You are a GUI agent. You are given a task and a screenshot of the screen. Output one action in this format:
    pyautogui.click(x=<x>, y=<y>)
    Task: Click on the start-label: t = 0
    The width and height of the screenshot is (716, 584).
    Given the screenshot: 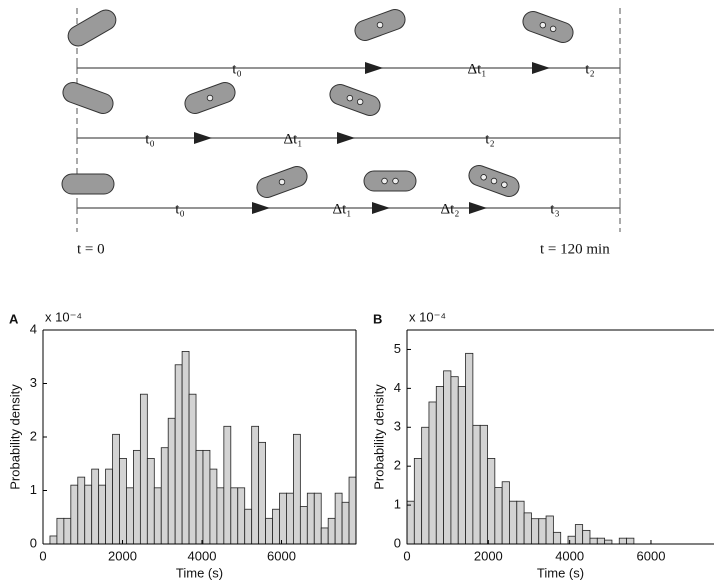 What is the action you would take?
    pyautogui.click(x=91, y=249)
    